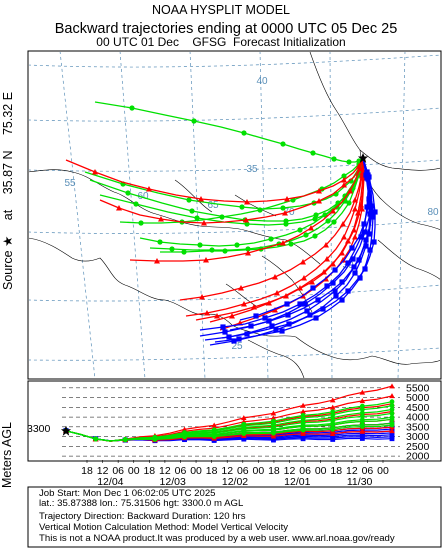 The height and width of the screenshot is (548, 442). I want to click on header-line1: NOAA HYSPLIT MODEL, so click(221, 10).